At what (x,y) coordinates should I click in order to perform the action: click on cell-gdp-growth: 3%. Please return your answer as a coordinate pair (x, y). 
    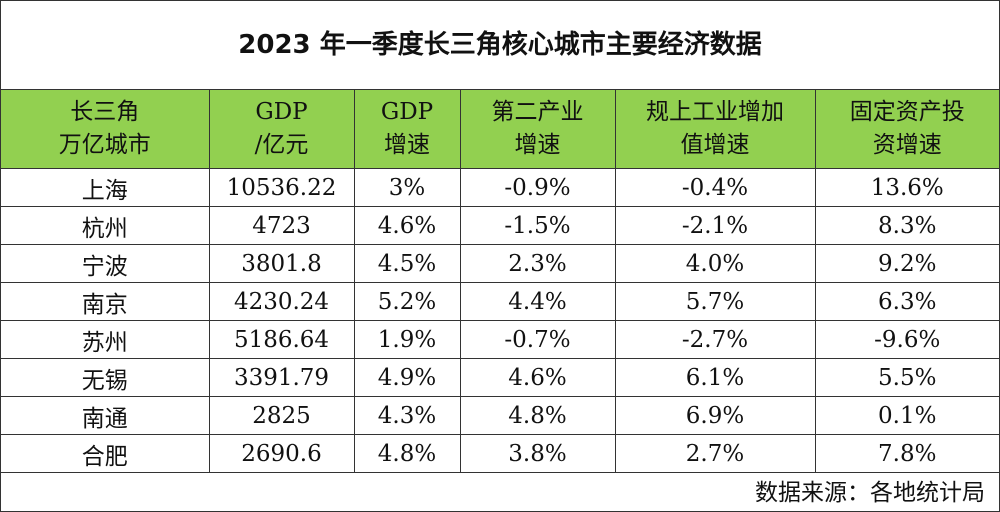
    Looking at the image, I should click on (407, 187).